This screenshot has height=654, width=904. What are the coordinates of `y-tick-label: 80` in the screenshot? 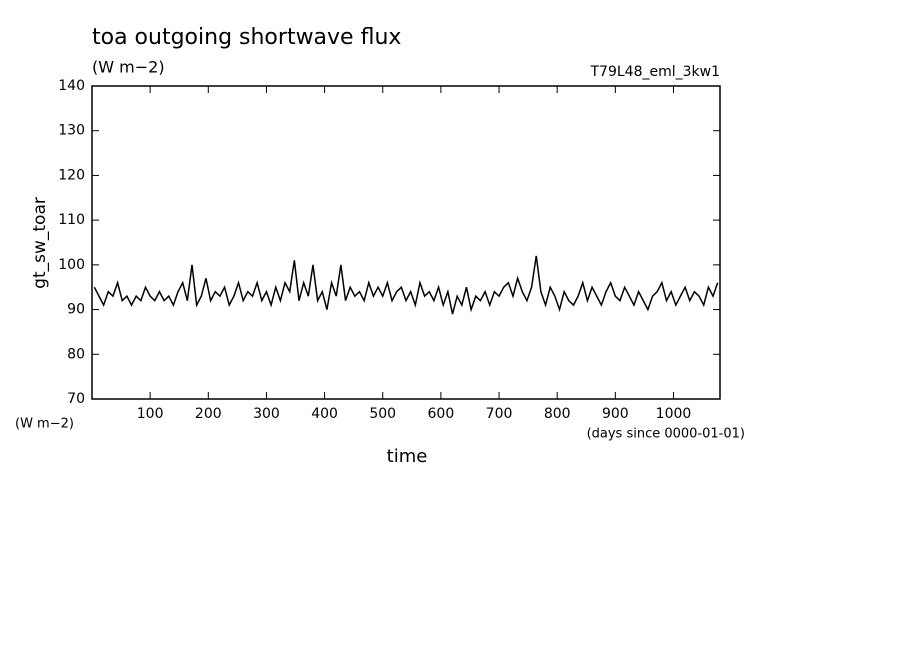 It's located at (76, 354).